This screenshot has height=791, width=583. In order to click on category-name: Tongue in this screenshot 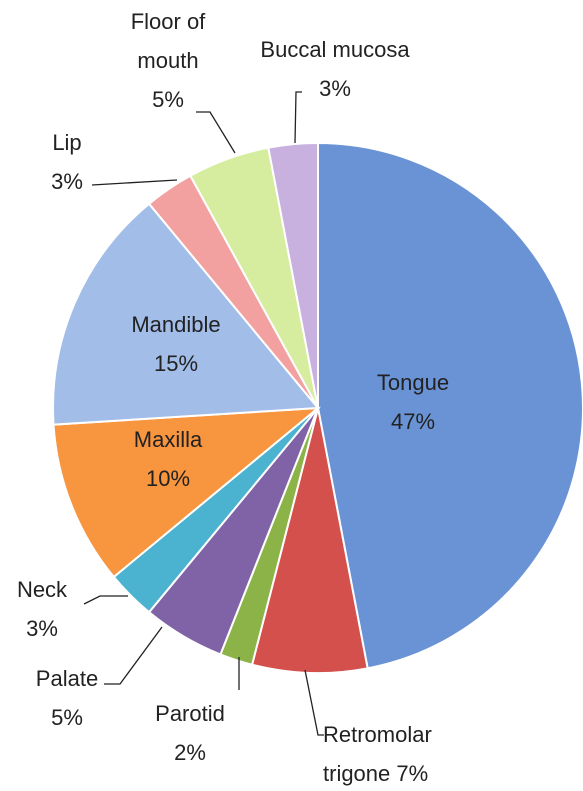, I will do `click(413, 382)`.